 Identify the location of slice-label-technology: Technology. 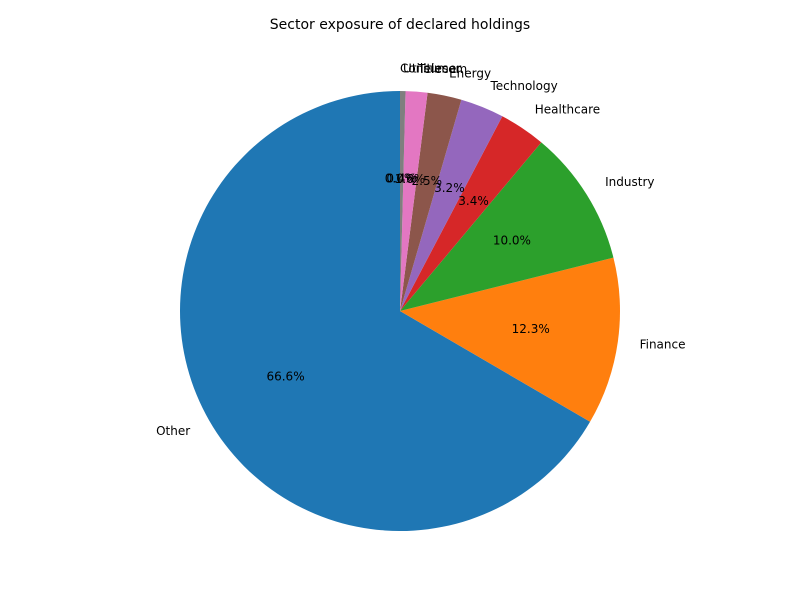
(523, 86).